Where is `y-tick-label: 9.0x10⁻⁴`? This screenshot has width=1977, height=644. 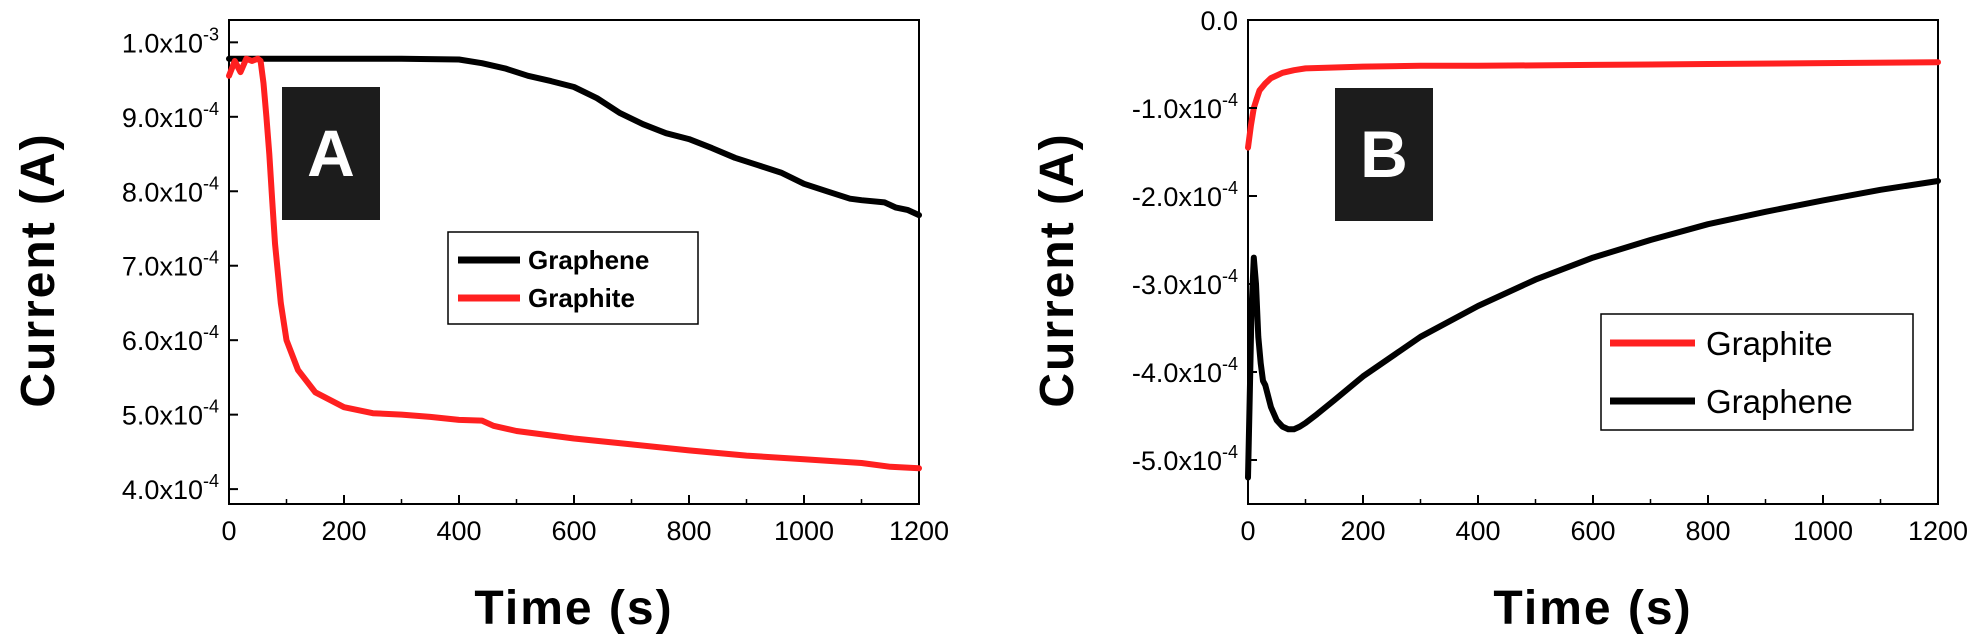 y-tick-label: 9.0x10⁻⁴ is located at coordinates (170, 116).